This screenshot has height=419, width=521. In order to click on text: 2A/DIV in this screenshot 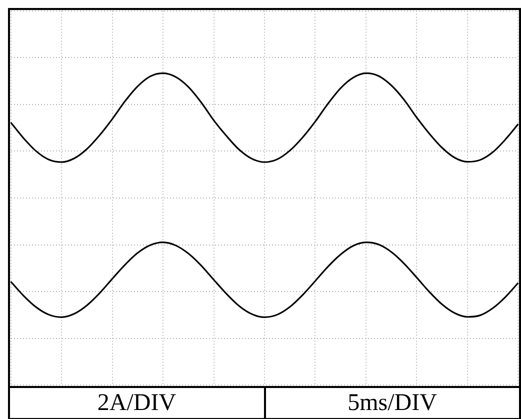, I will do `click(137, 403)`.